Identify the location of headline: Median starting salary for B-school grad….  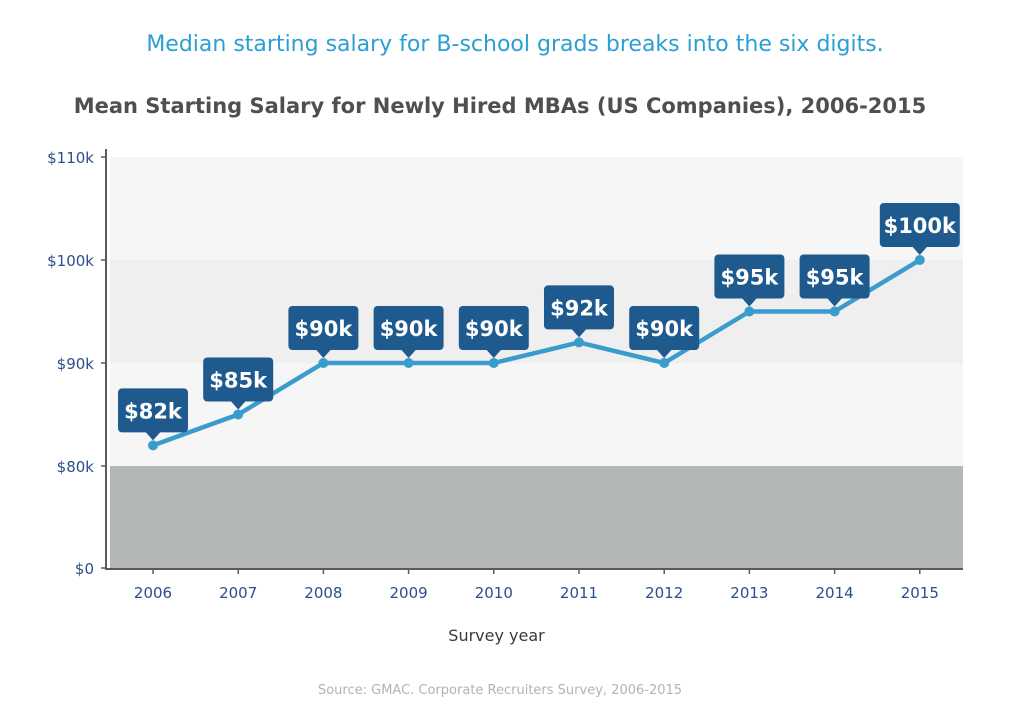
(515, 44).